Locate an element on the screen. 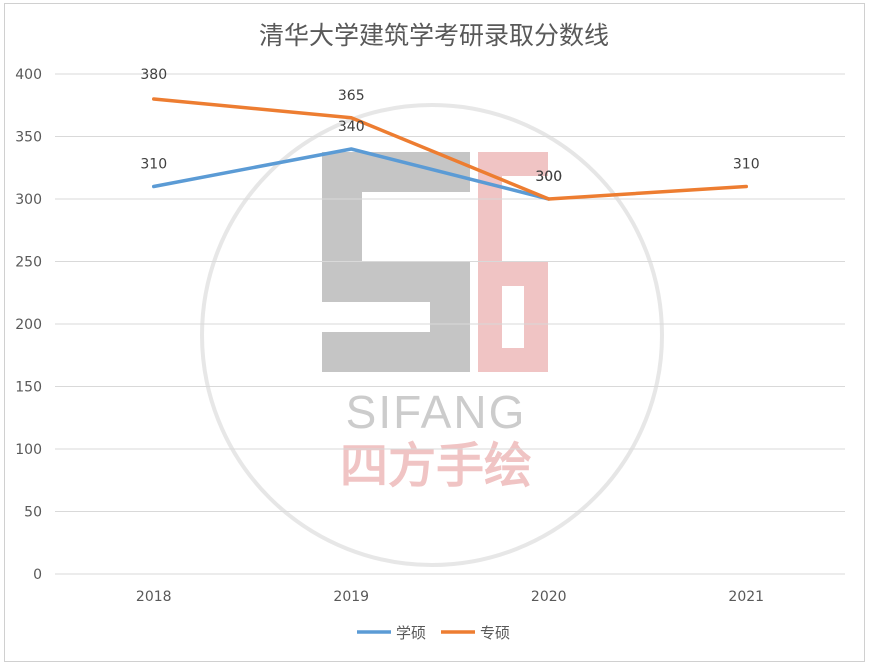 The height and width of the screenshot is (666, 869). data-label: 340 is located at coordinates (351, 127).